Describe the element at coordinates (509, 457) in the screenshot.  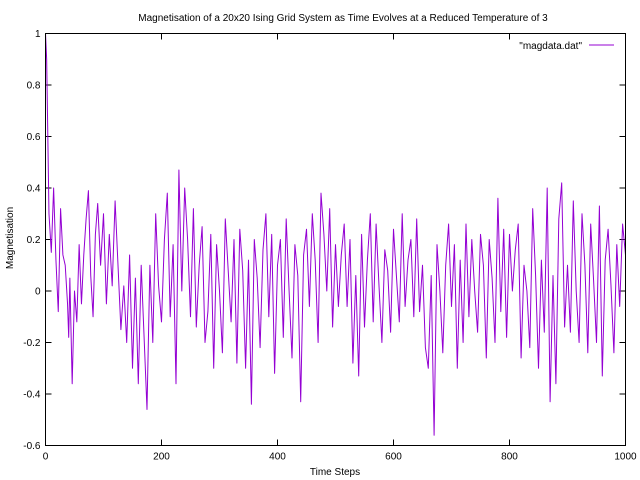
I see `x-tick-label: 800` at that location.